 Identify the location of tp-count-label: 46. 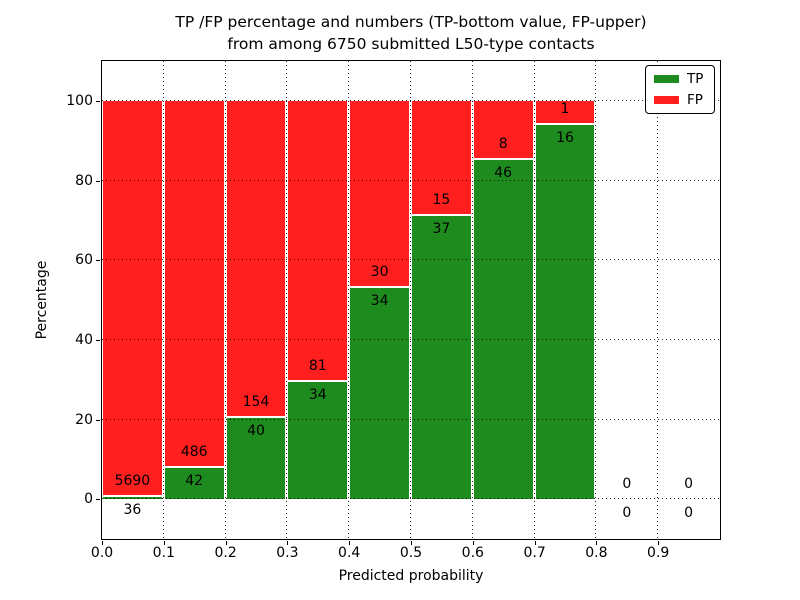
(503, 173).